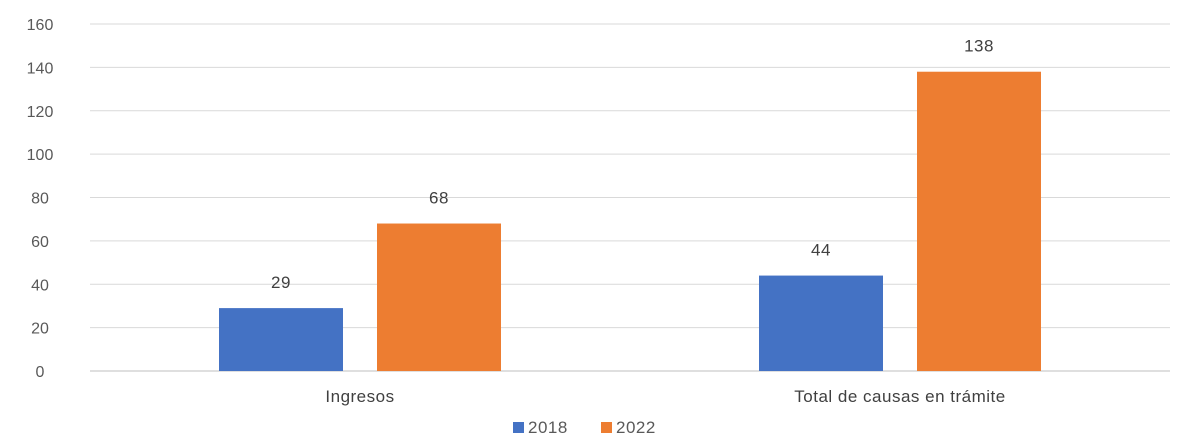  I want to click on y-tick-label: 80, so click(40, 199).